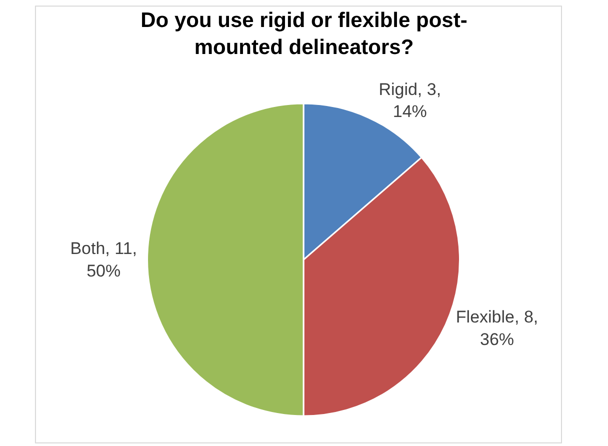  Describe the element at coordinates (410, 101) in the screenshot. I see `slice-label: Rigid, 3, 14%` at that location.